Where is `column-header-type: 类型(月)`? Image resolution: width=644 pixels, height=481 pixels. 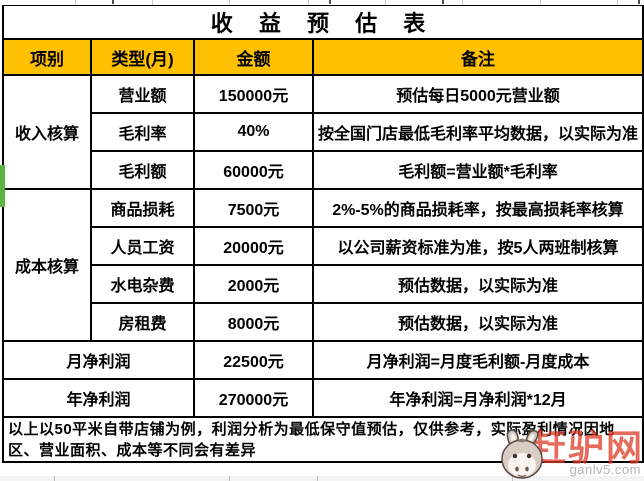
column-header-type: 类型(月) is located at coordinates (142, 57).